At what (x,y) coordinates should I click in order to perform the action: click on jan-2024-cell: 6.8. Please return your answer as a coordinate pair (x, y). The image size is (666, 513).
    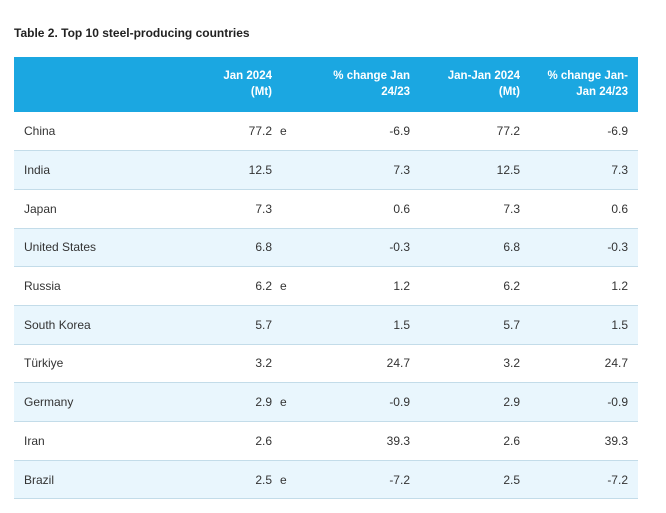
    Looking at the image, I should click on (217, 248).